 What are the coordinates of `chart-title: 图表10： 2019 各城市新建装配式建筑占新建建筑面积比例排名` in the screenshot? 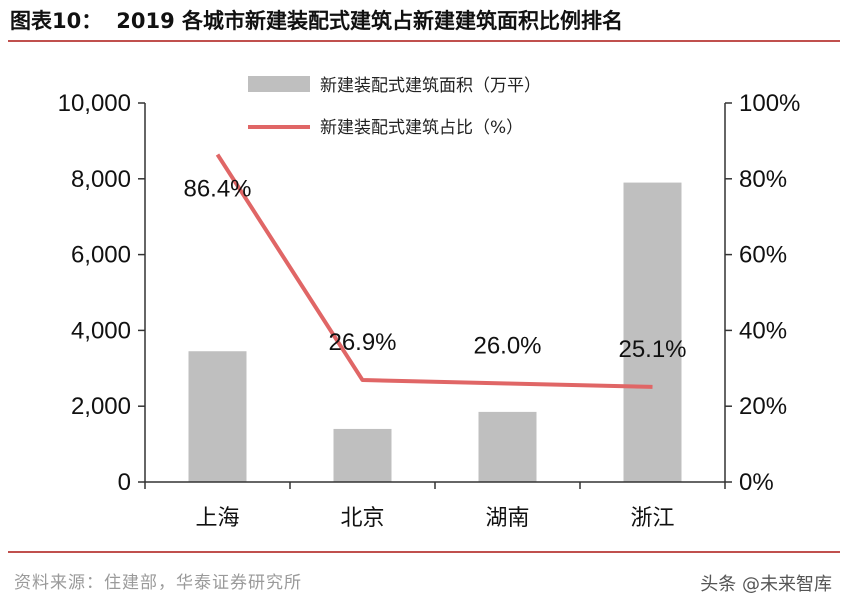 It's located at (316, 21).